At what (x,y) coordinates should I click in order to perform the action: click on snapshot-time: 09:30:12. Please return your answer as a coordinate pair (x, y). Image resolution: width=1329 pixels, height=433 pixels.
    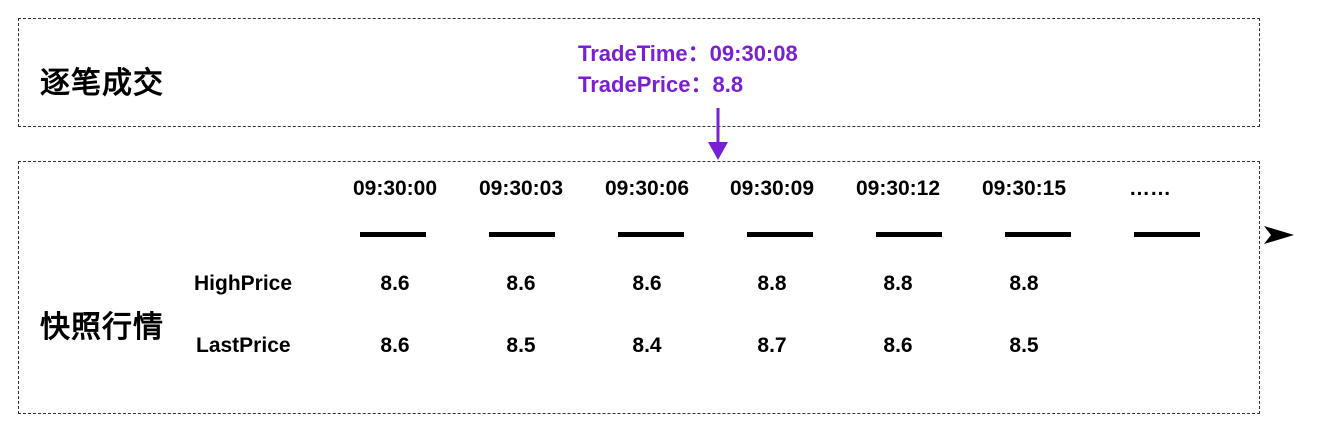
    Looking at the image, I should click on (898, 188).